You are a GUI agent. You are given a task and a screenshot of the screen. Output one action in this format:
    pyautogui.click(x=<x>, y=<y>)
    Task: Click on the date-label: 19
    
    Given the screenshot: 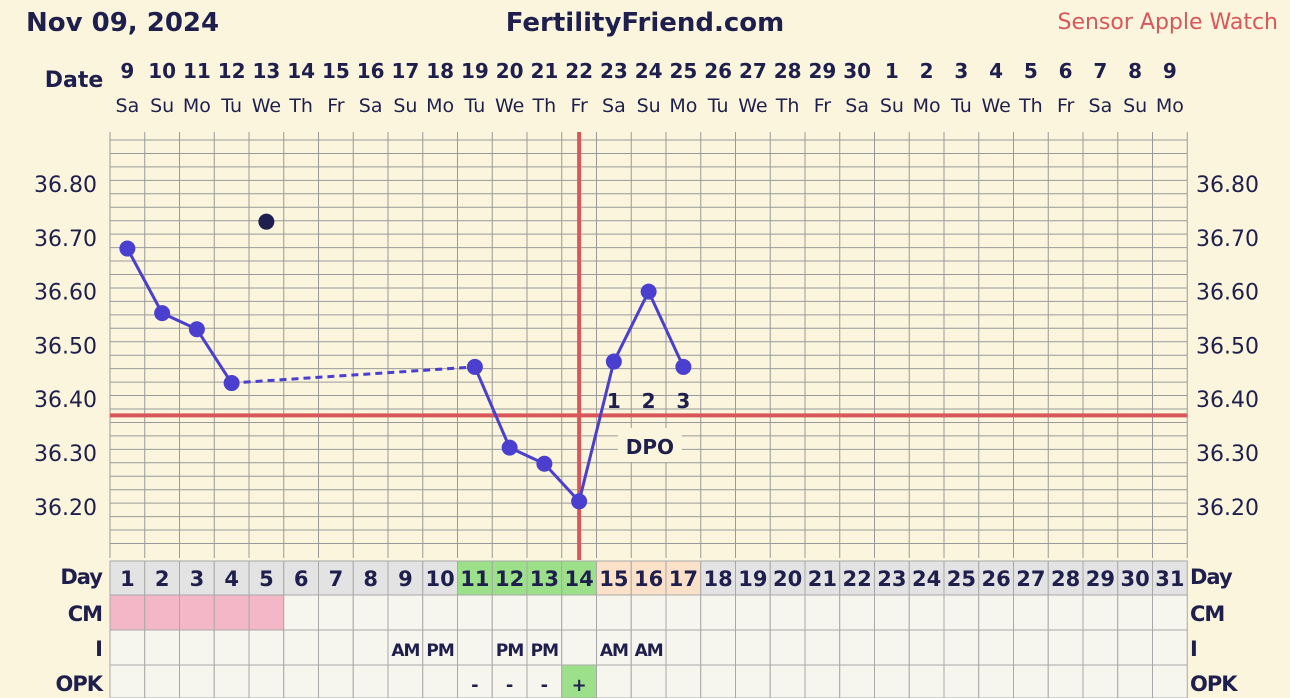 What is the action you would take?
    pyautogui.click(x=475, y=71)
    